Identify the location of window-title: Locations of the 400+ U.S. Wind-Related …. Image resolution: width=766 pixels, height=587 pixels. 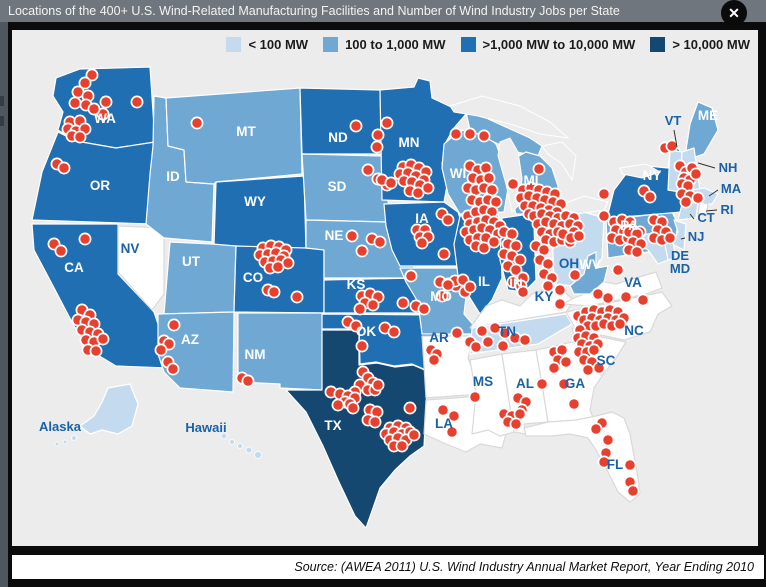
(314, 11).